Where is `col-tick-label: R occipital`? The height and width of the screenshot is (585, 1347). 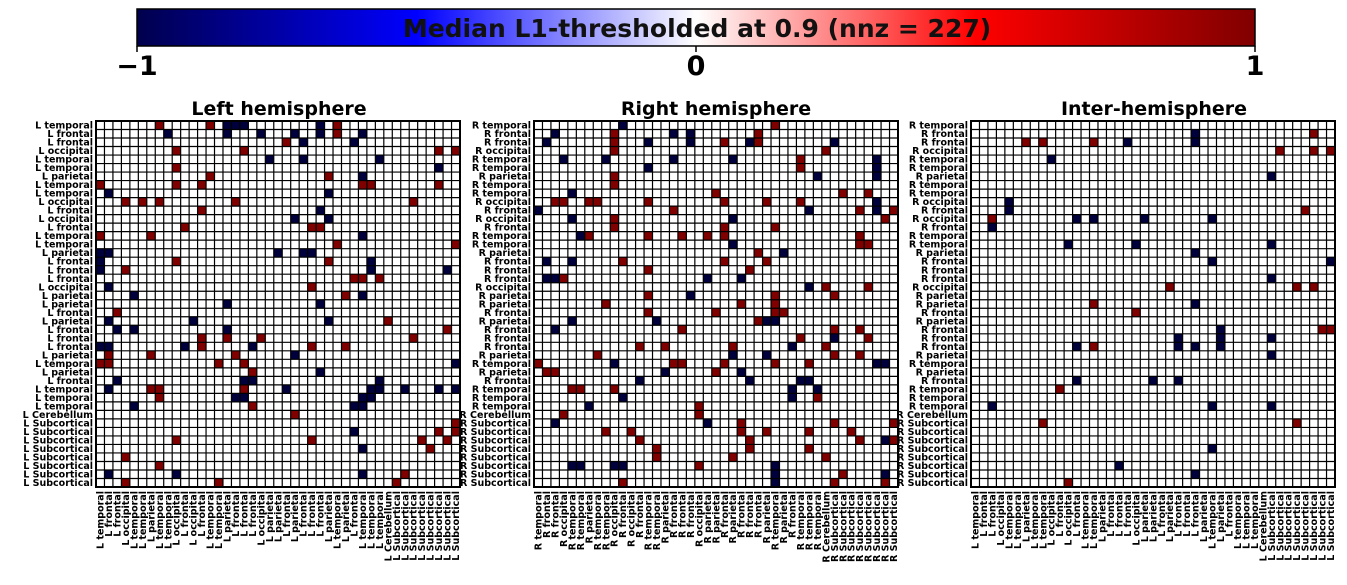 col-tick-label: R occipital is located at coordinates (615, 519).